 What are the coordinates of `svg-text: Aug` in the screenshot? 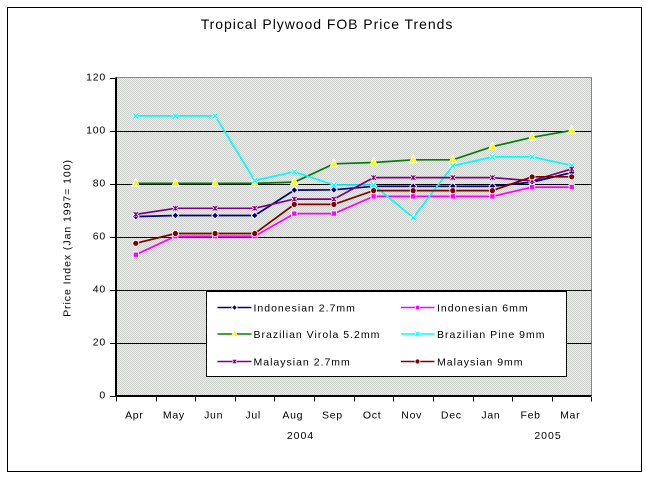 It's located at (292, 416).